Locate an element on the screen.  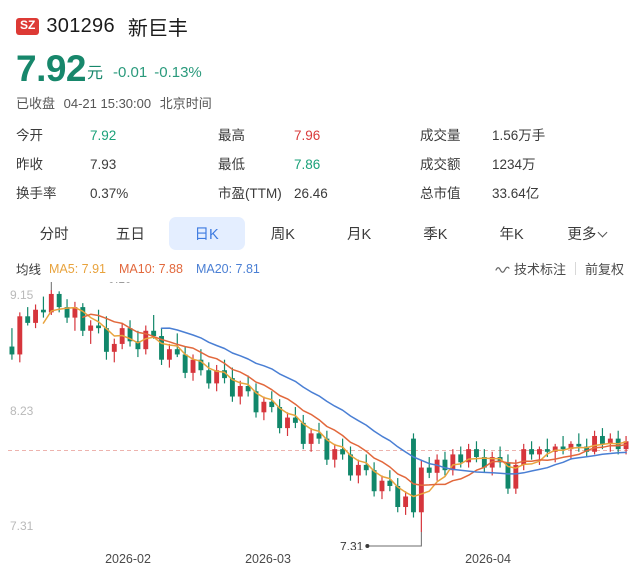
x-axis-tick: 2026-04 is located at coordinates (488, 559).